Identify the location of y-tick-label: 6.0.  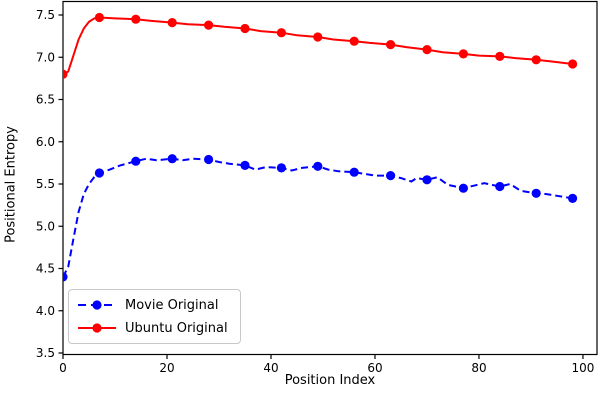
(45, 142).